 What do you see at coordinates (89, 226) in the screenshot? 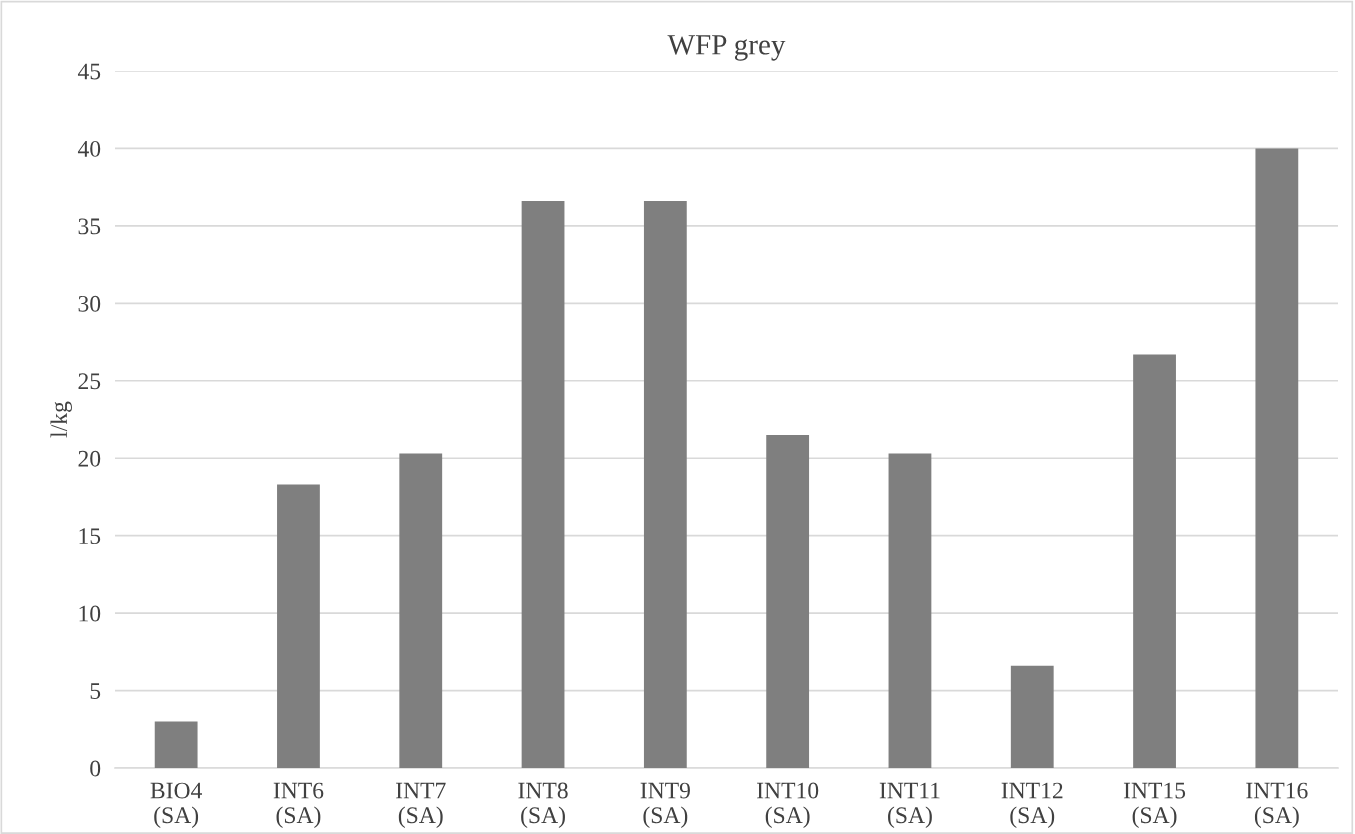
I see `y-tick-label: 35` at bounding box center [89, 226].